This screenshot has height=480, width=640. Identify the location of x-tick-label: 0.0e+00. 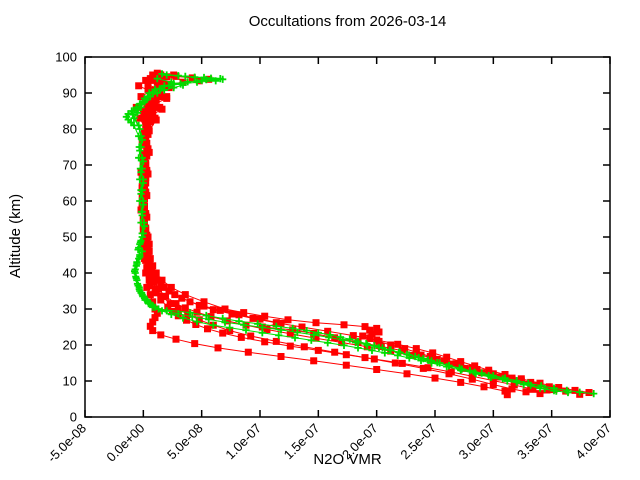
(125, 443).